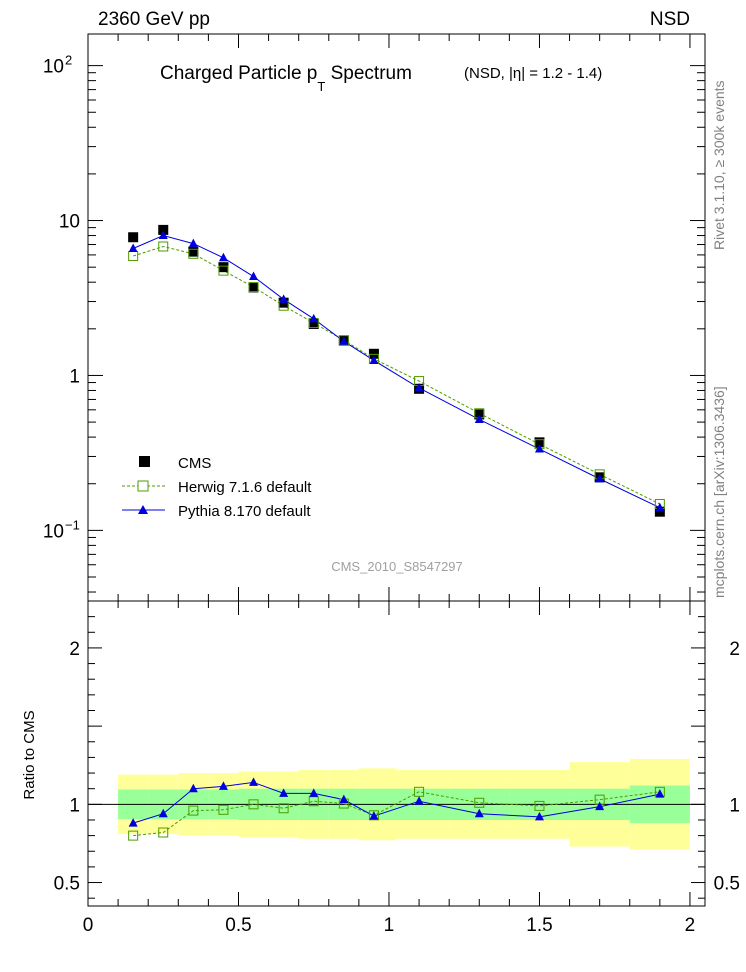  Describe the element at coordinates (539, 925) in the screenshot. I see `ratio-x-tick-label: 1.5` at that location.